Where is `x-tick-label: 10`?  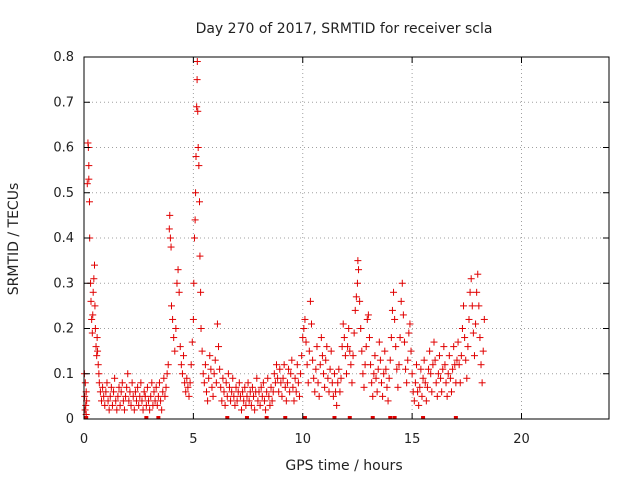
x-tick-label: 10 is located at coordinates (302, 439).